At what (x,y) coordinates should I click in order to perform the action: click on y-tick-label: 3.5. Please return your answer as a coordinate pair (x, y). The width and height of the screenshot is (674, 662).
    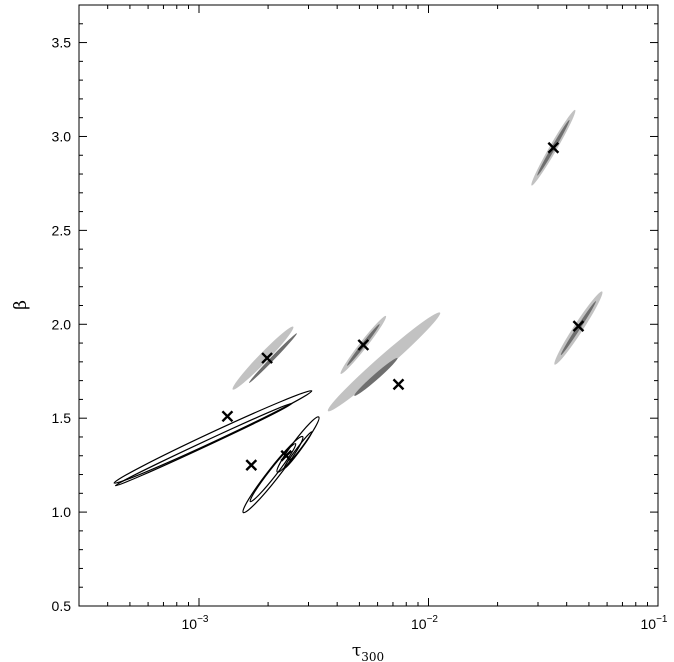
    Looking at the image, I should click on (62, 43).